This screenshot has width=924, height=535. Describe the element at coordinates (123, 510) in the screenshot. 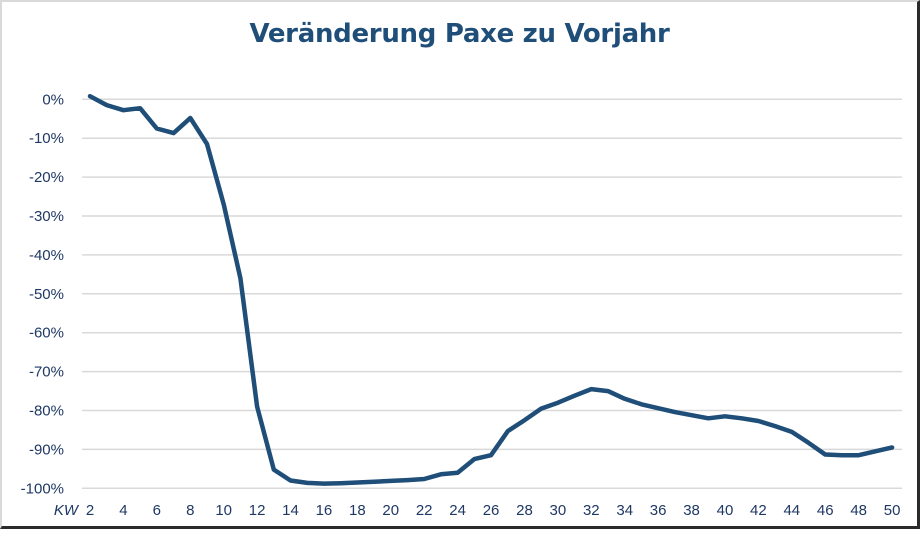

I see `x-tick-label: 4` at that location.